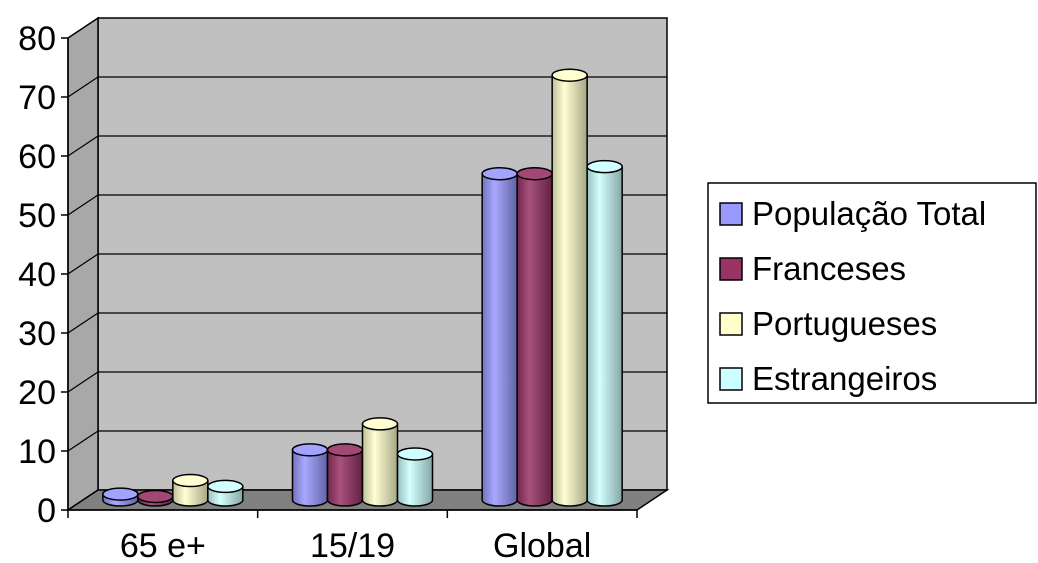 The width and height of the screenshot is (1038, 563). I want to click on x-category-label: 15/19, so click(352, 545).